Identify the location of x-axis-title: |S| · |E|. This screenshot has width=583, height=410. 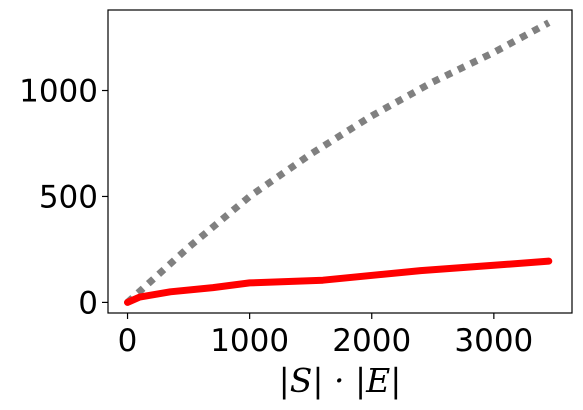
(340, 380).